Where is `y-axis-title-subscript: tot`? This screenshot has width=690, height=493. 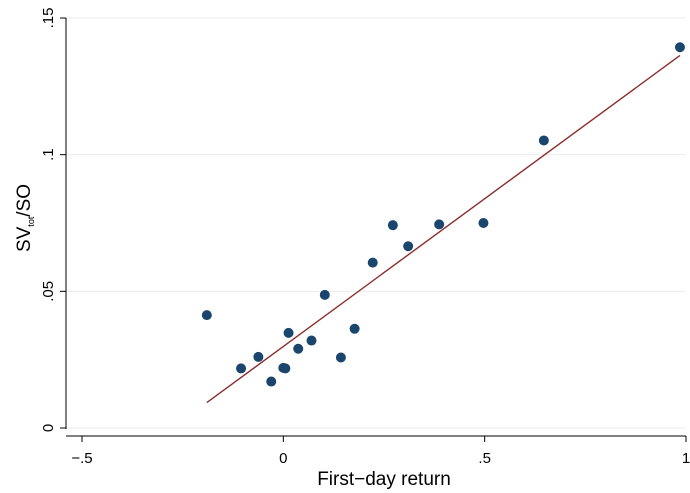 y-axis-title-subscript: tot is located at coordinates (31, 221).